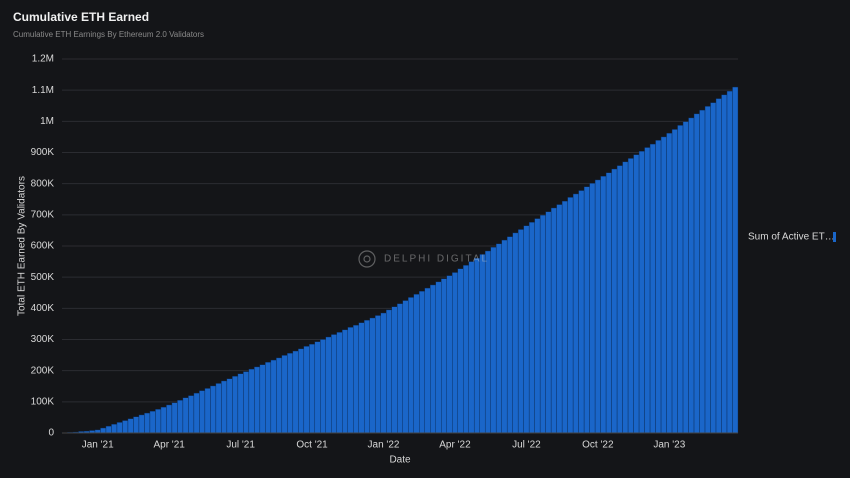  I want to click on y-tick-label: 1.1M, so click(43, 90).